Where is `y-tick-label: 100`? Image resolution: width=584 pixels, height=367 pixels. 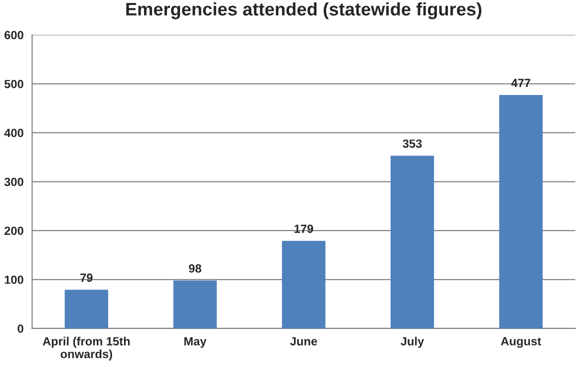 y-tick-label: 100 is located at coordinates (14, 280).